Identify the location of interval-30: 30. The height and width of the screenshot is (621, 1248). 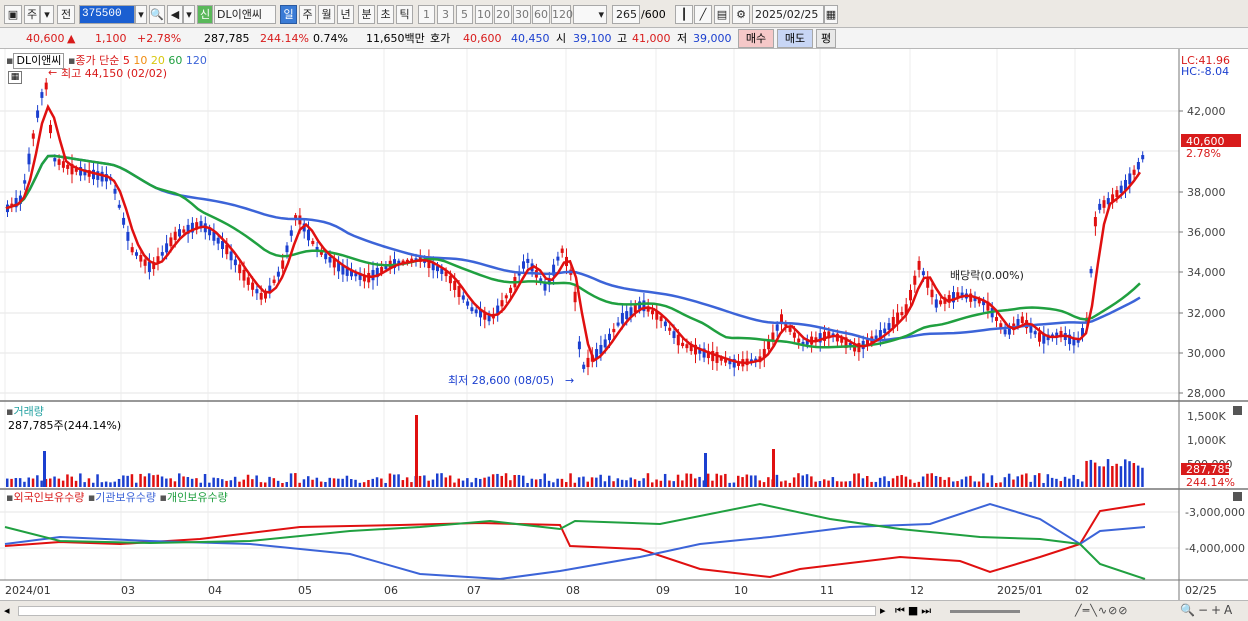
(522, 14).